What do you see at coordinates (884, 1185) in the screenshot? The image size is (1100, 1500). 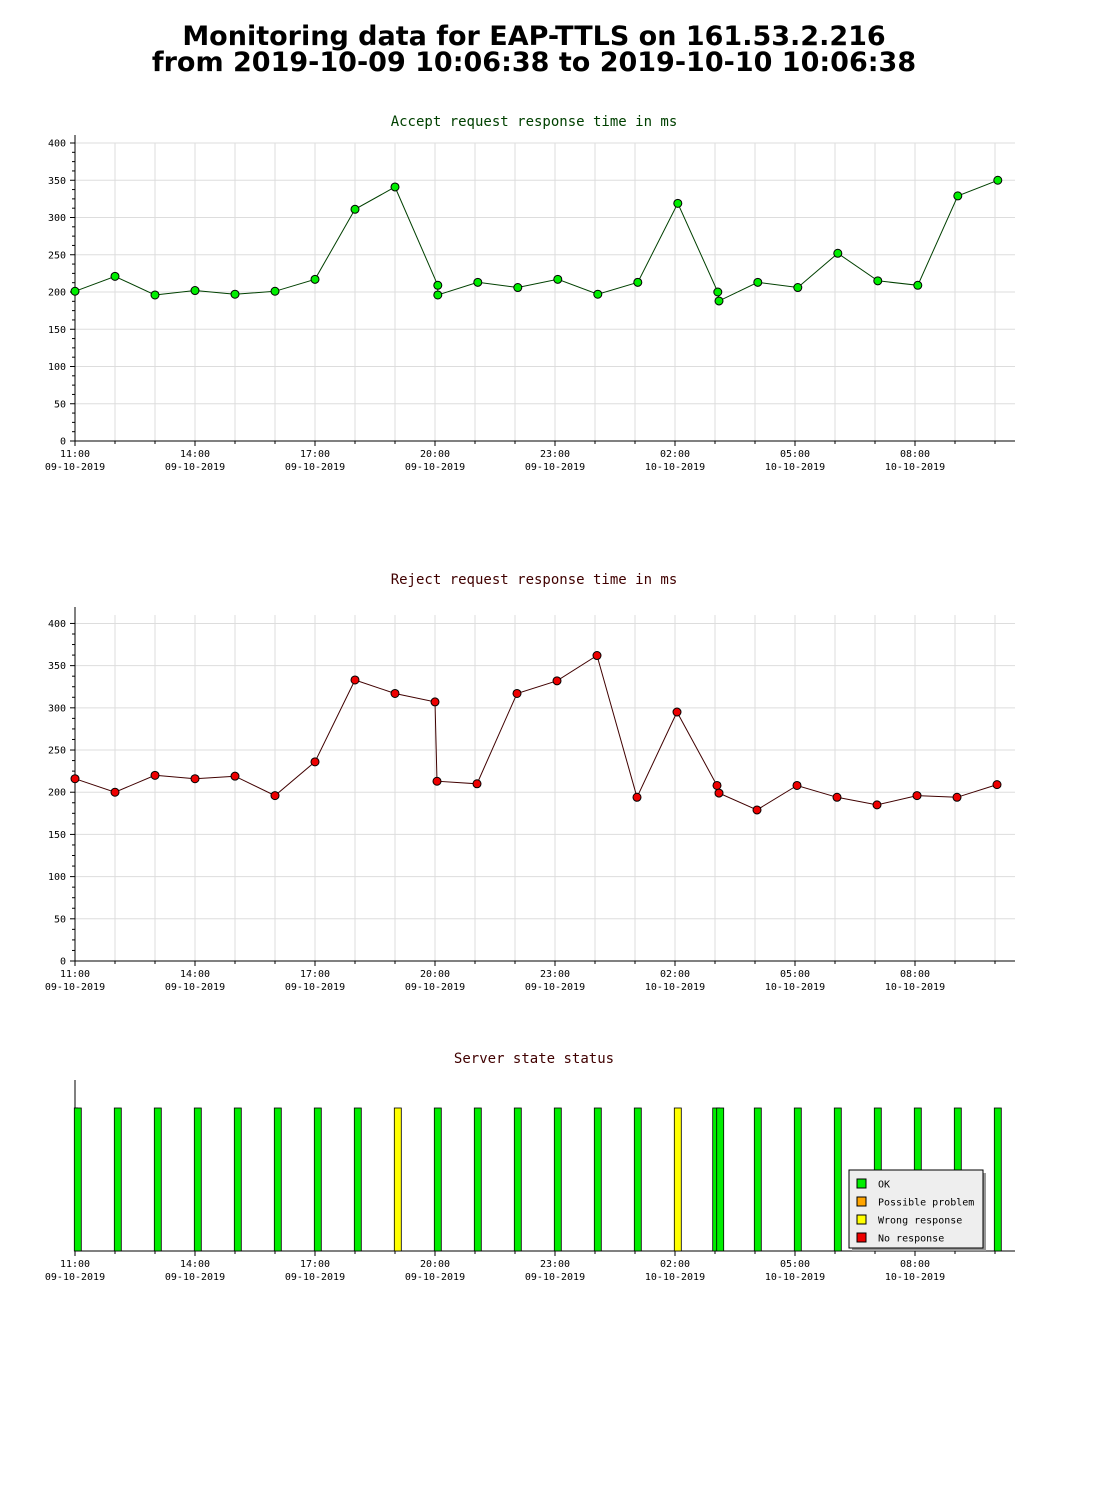 I see `status-legend-label: OK` at bounding box center [884, 1185].